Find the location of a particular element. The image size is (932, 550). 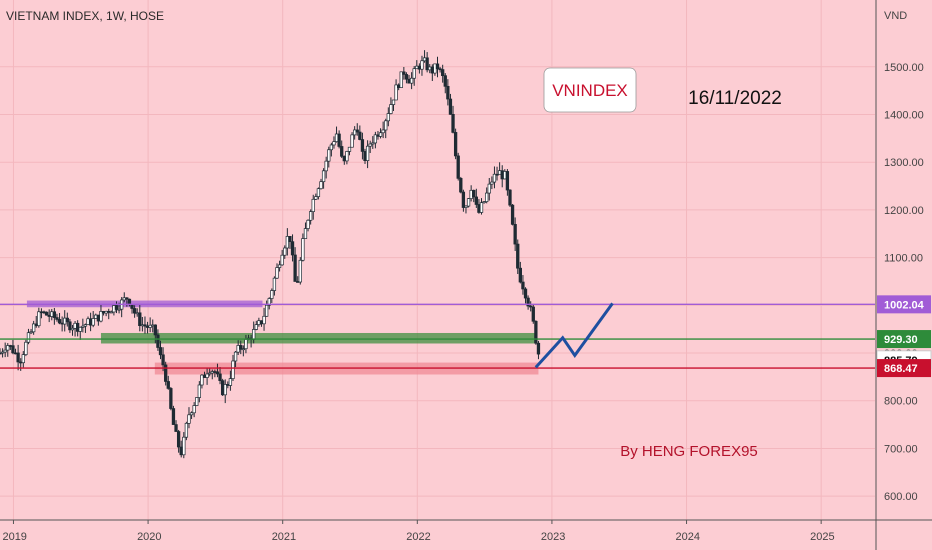

y-tick-label: 600.00 is located at coordinates (901, 497).